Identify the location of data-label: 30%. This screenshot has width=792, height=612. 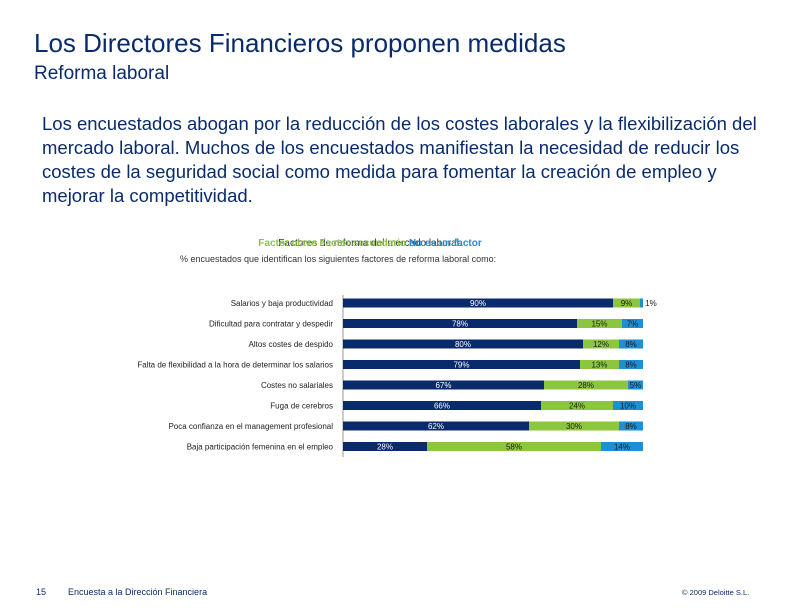
(574, 426).